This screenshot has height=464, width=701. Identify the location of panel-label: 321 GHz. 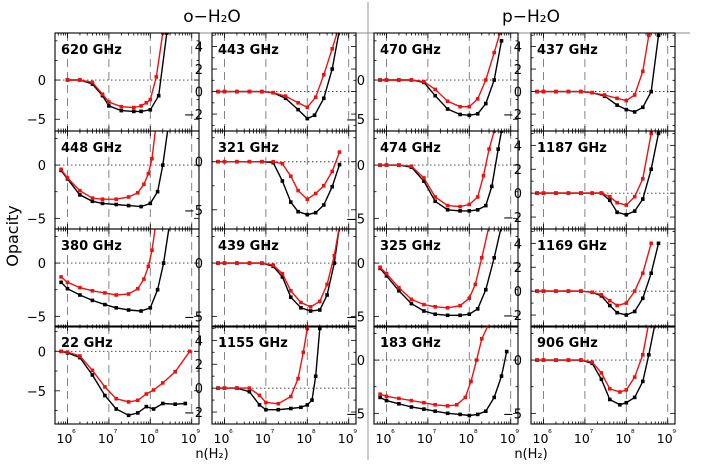
(248, 148).